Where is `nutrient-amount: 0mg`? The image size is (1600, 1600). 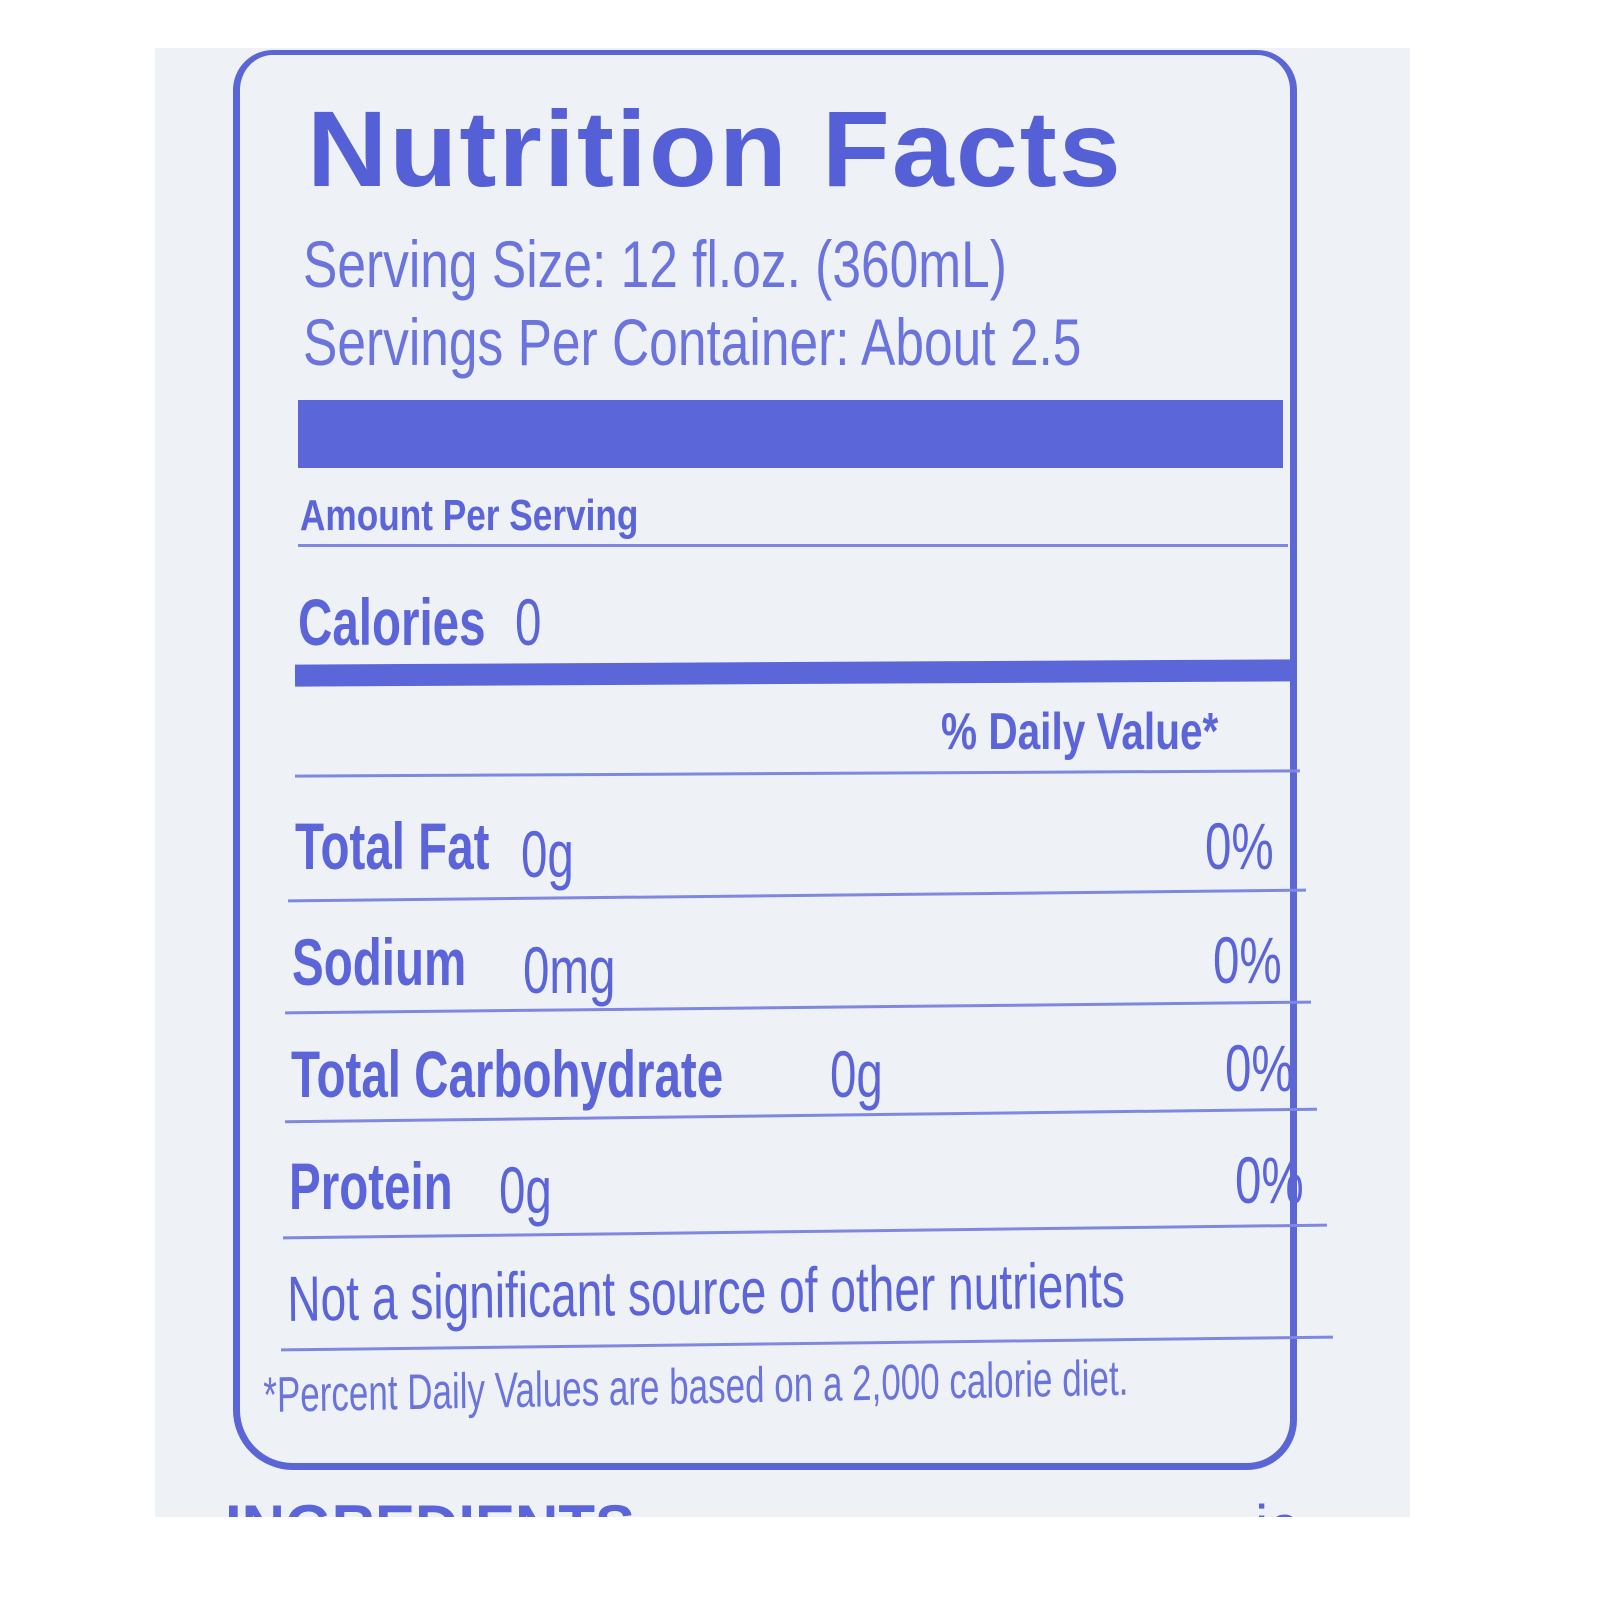
nutrient-amount: 0mg is located at coordinates (569, 970).